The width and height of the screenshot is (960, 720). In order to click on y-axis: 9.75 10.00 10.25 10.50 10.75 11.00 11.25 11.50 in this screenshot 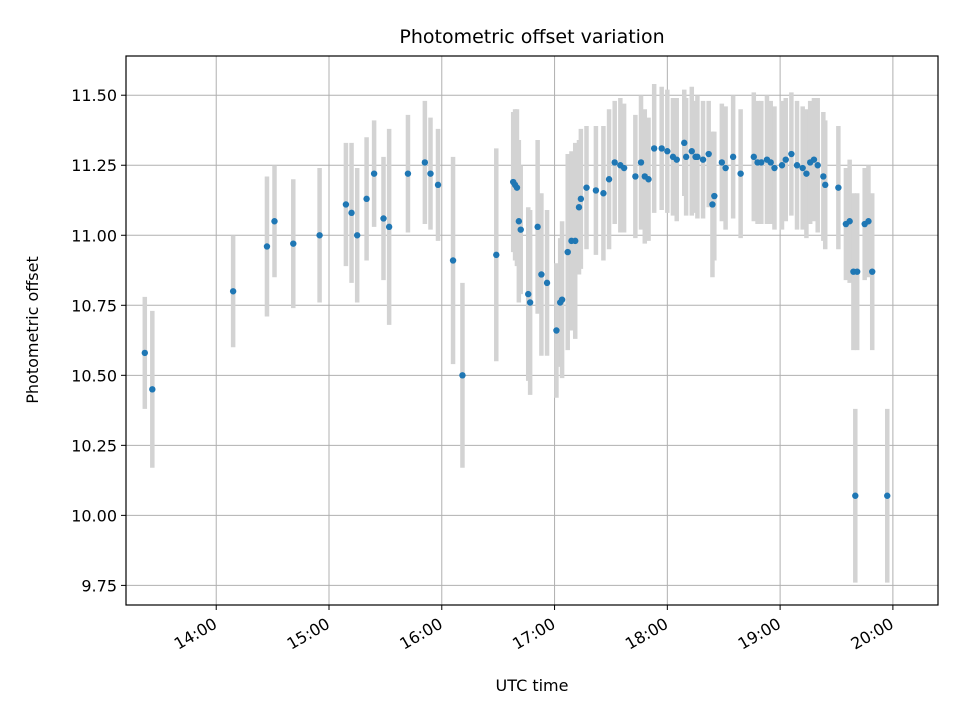, I will do `click(98, 340)`.